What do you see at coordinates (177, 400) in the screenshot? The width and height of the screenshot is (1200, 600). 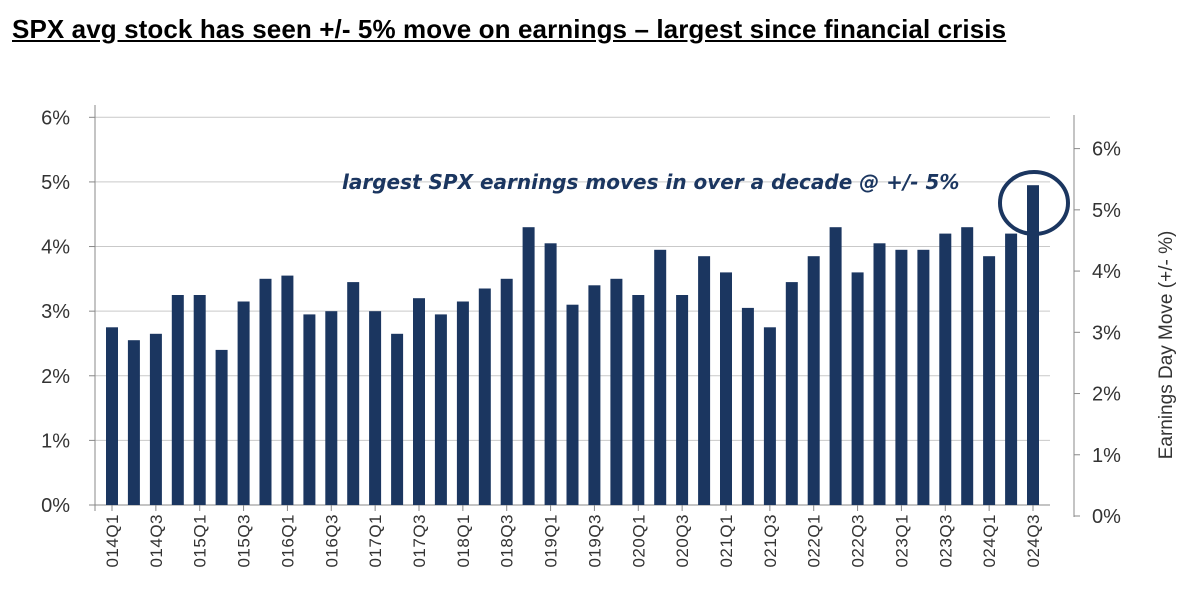 I see `bar-2014Q4` at bounding box center [177, 400].